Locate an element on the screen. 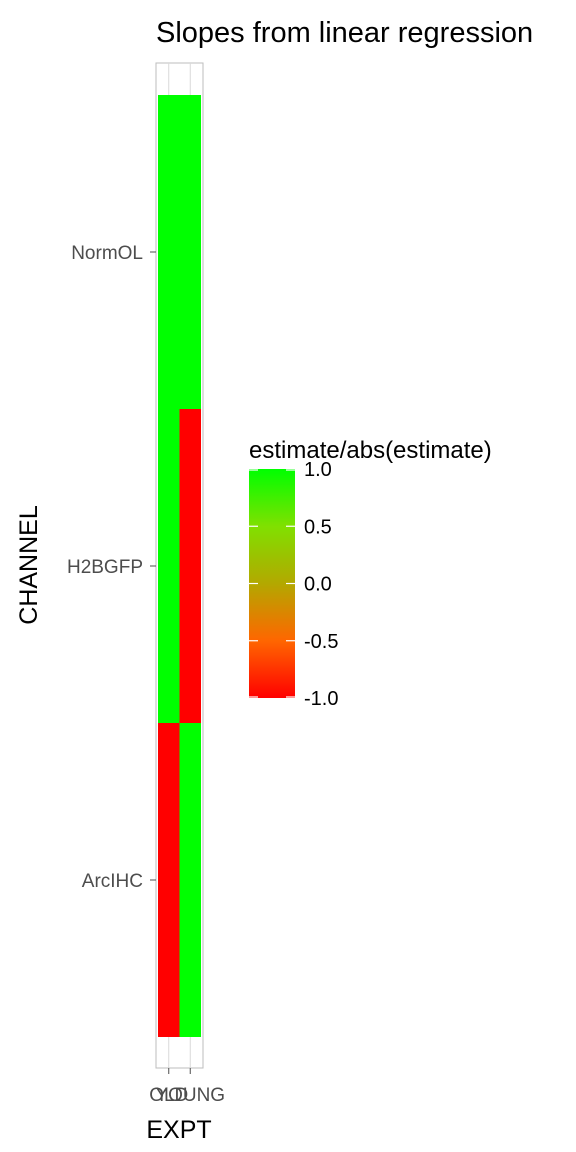  legend-tick-label: 1.0 is located at coordinates (318, 470).